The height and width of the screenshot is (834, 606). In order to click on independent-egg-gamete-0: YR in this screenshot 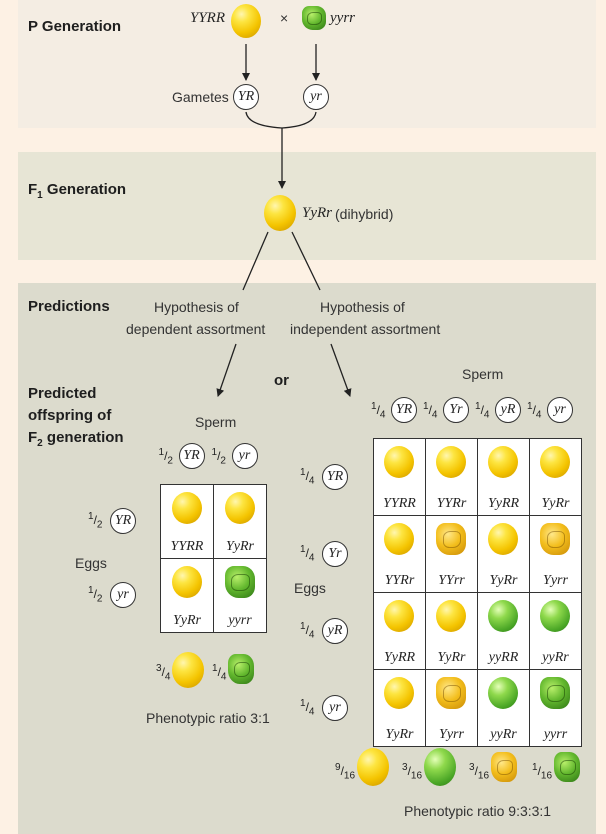, I will do `click(335, 476)`.